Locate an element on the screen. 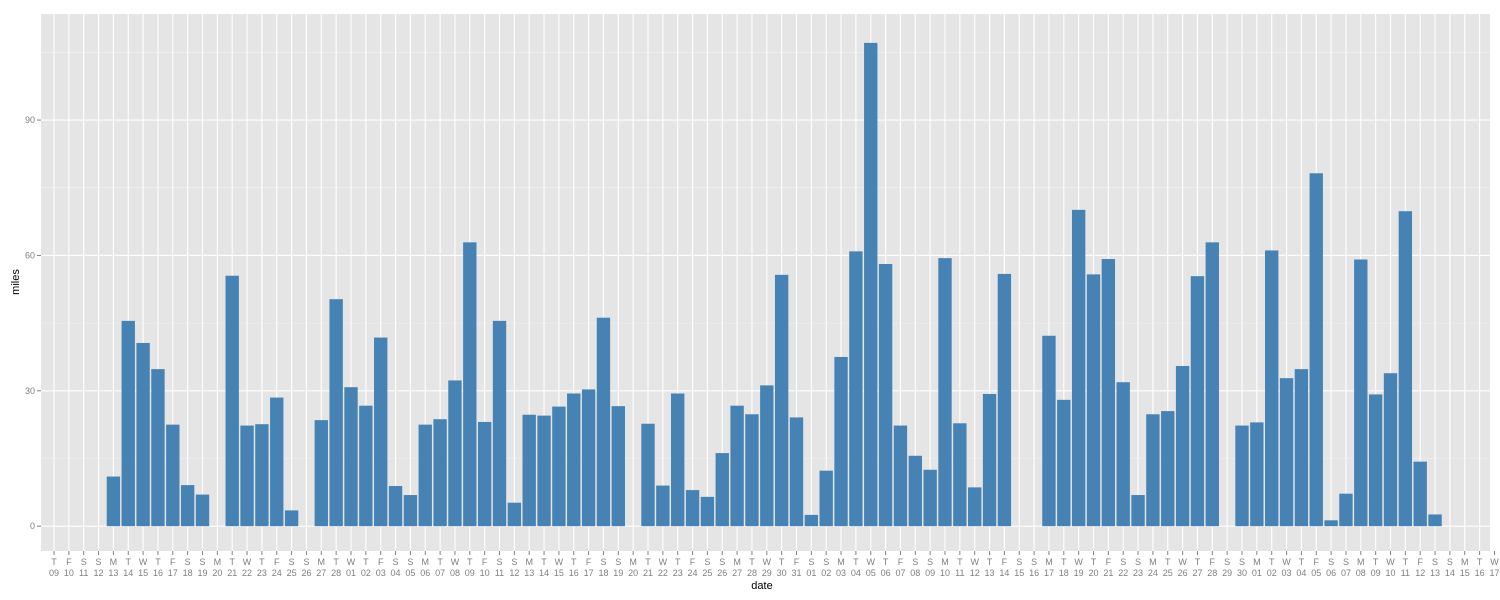  x-tick-day: 01 is located at coordinates (351, 573).